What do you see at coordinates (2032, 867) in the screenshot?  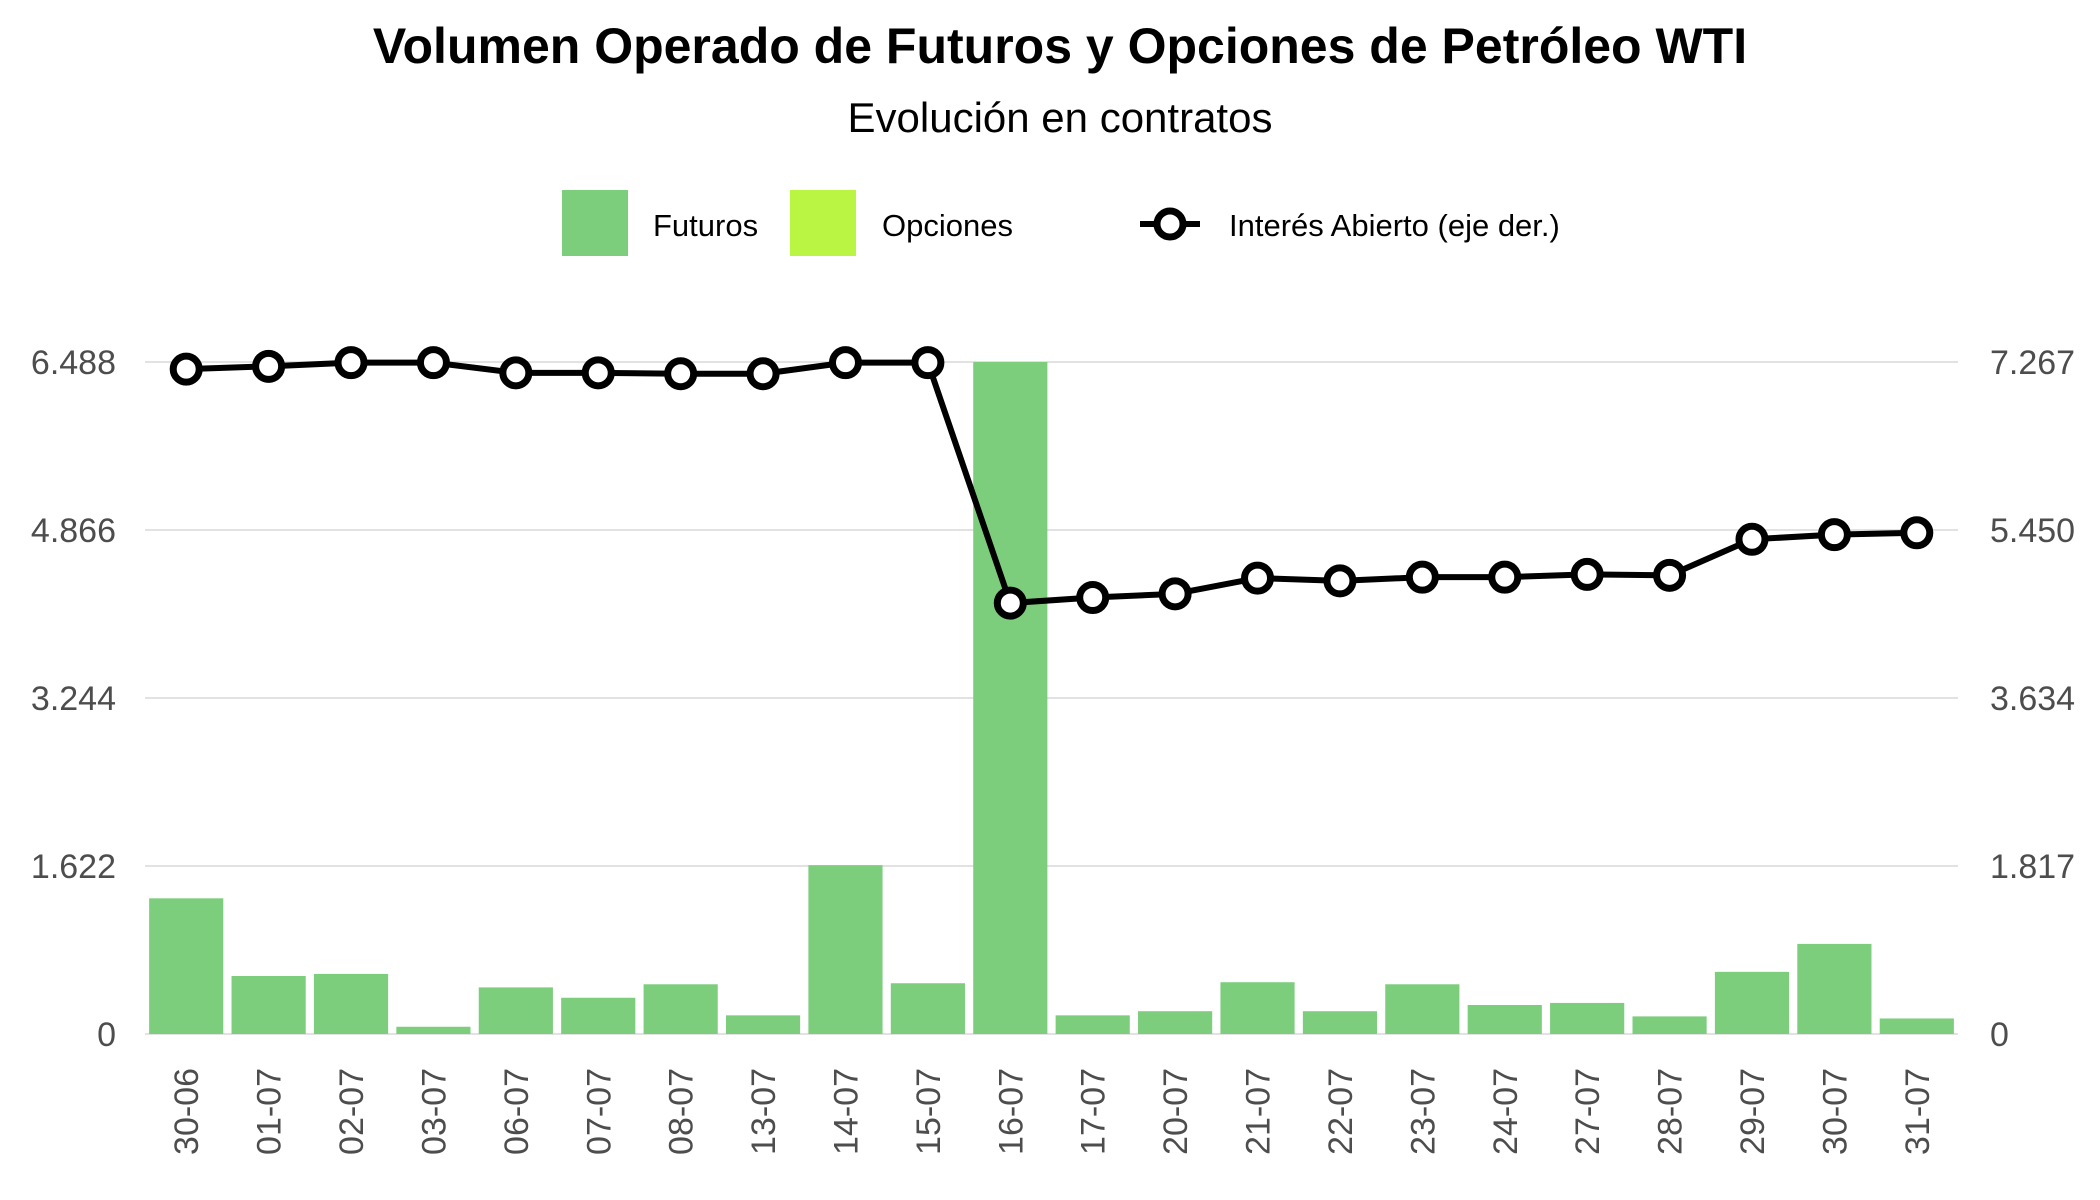 I see `y-right-tick-label: 1.817` at bounding box center [2032, 867].